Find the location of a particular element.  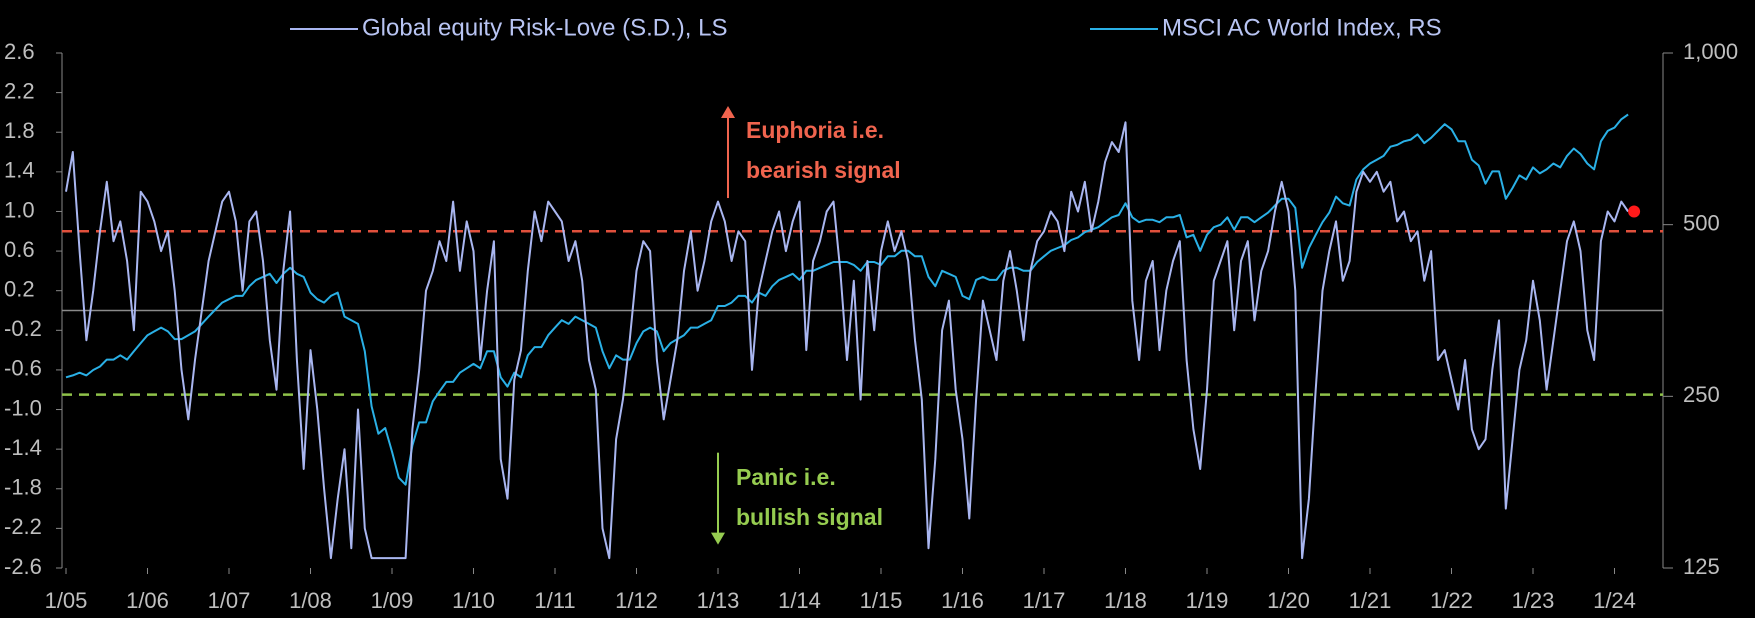

x-tick-label: 1/07 is located at coordinates (229, 600).